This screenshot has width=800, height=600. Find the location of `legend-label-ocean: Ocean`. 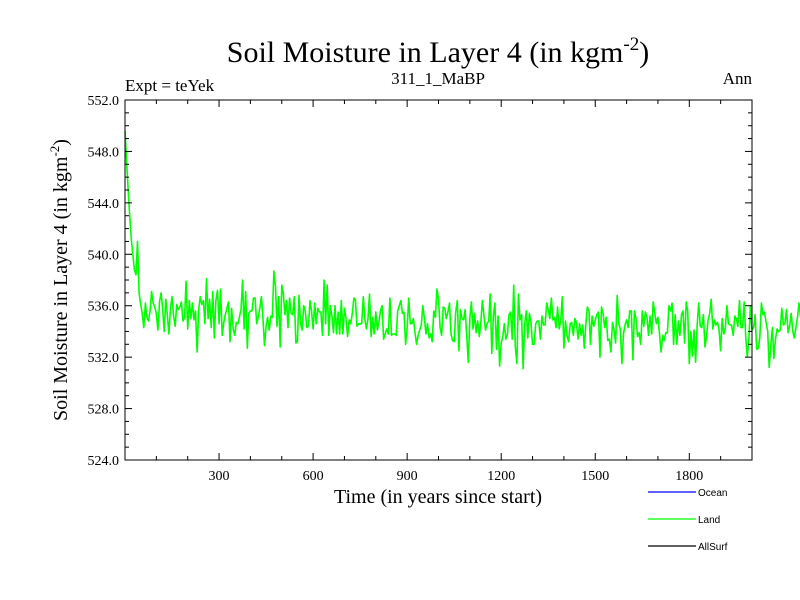

legend-label-ocean: Ocean is located at coordinates (712, 493).